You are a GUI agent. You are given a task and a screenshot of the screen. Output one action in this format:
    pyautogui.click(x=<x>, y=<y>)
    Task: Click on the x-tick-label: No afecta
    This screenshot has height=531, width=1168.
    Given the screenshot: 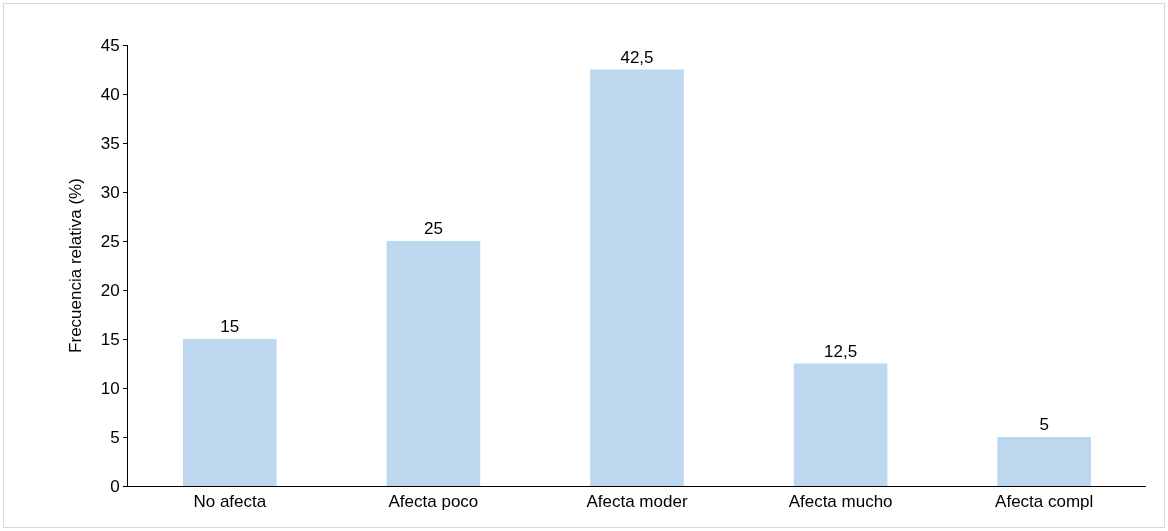 What is the action you would take?
    pyautogui.click(x=230, y=502)
    